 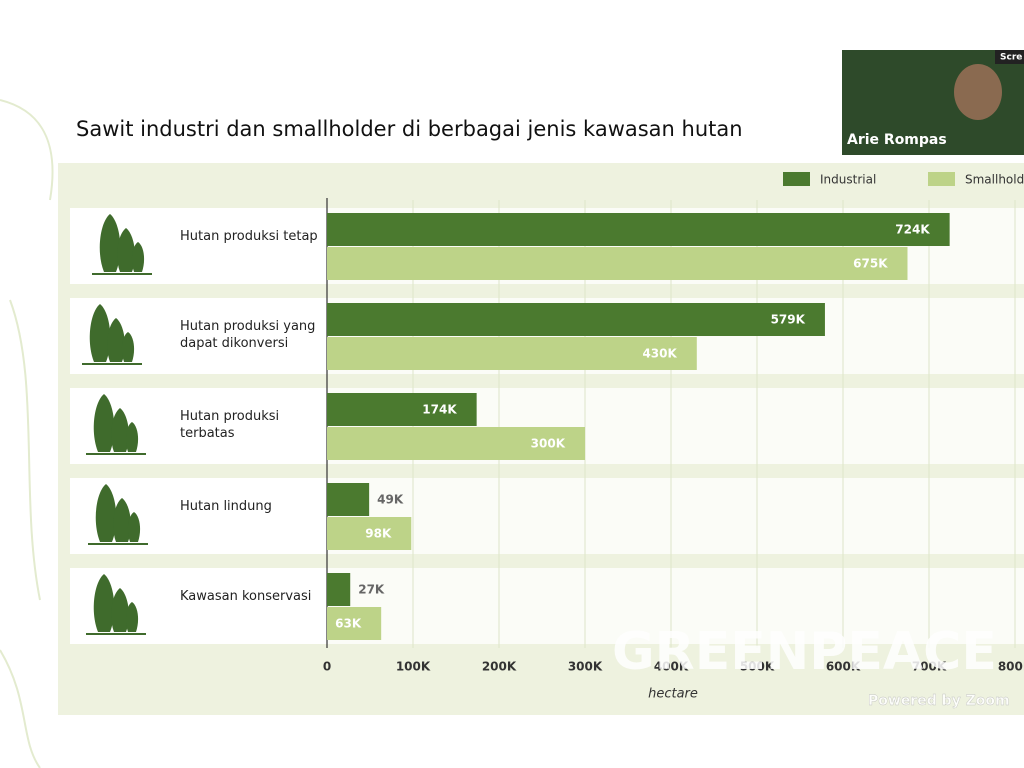 What do you see at coordinates (348, 624) in the screenshot?
I see `value-label: 63K` at bounding box center [348, 624].